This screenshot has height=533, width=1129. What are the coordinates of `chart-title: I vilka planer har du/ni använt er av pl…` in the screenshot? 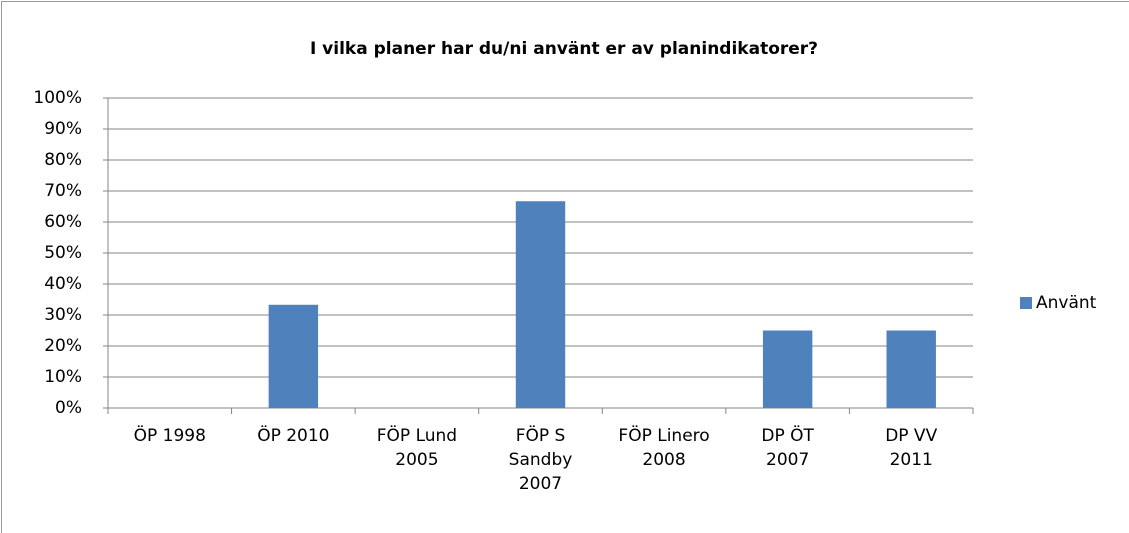 It's located at (564, 49).